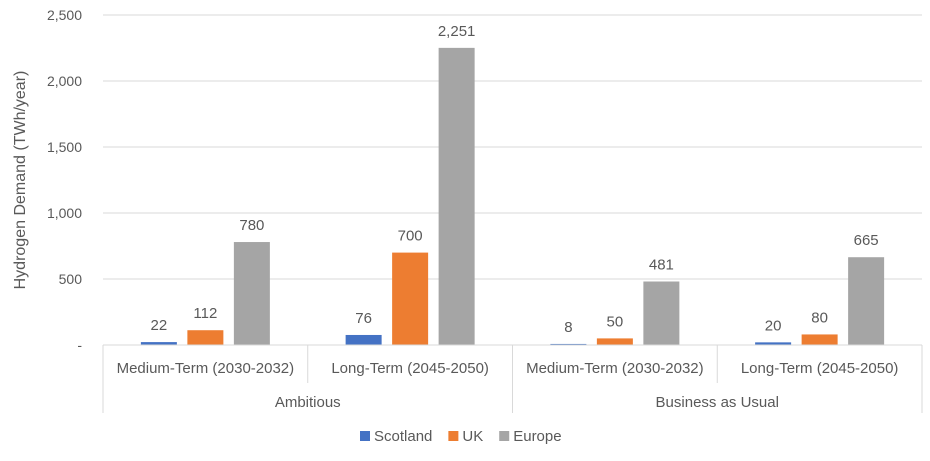 The height and width of the screenshot is (461, 930). What do you see at coordinates (537, 436) in the screenshot?
I see `legend-label: Europe` at bounding box center [537, 436].